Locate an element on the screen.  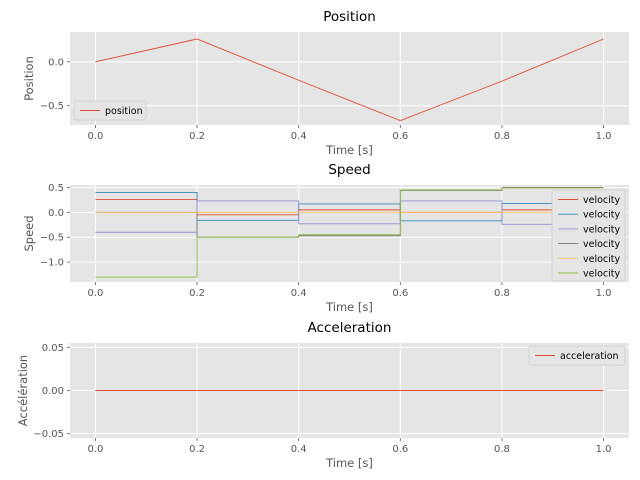
subplot-title: Position is located at coordinates (349, 17).